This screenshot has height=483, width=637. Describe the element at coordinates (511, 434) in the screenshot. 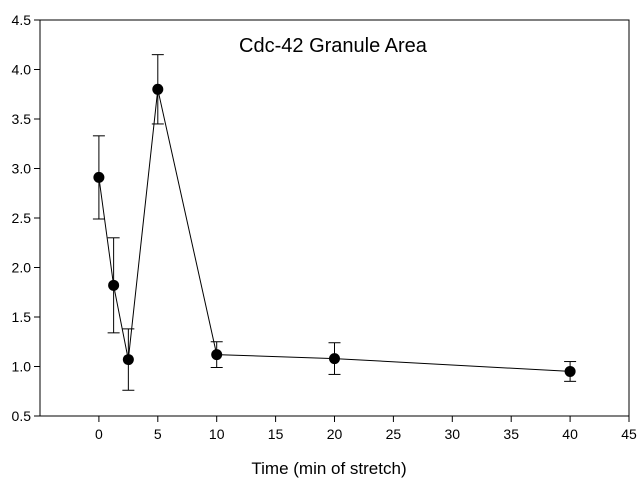

I see `x-tick-label: 35` at that location.